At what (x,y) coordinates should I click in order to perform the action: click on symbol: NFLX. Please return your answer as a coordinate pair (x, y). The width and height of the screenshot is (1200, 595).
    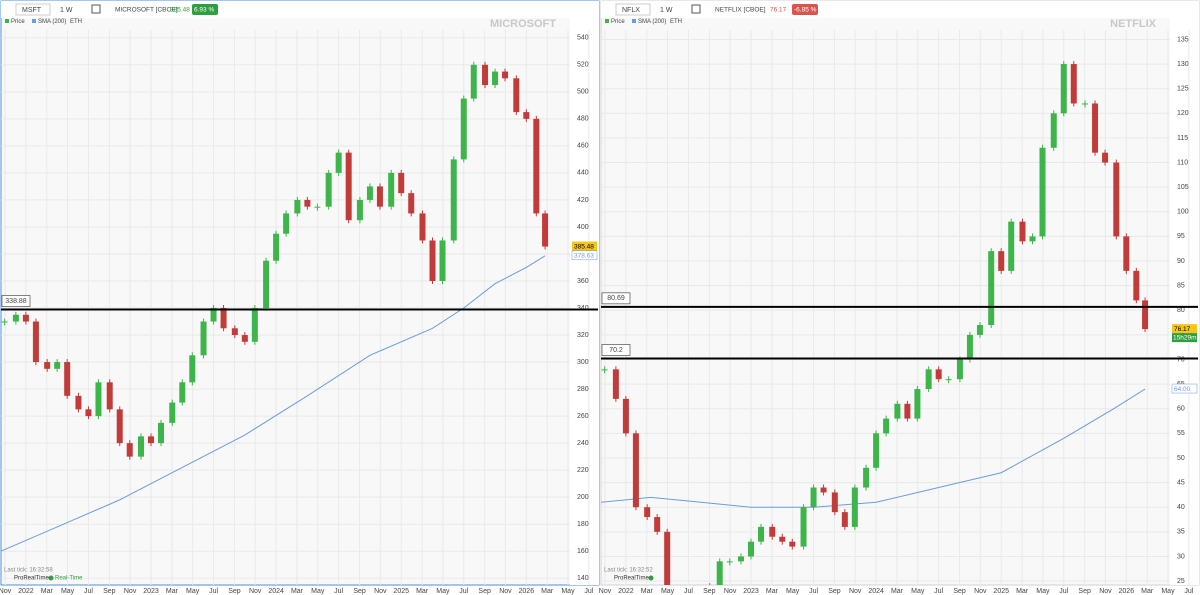
    Looking at the image, I should click on (631, 10).